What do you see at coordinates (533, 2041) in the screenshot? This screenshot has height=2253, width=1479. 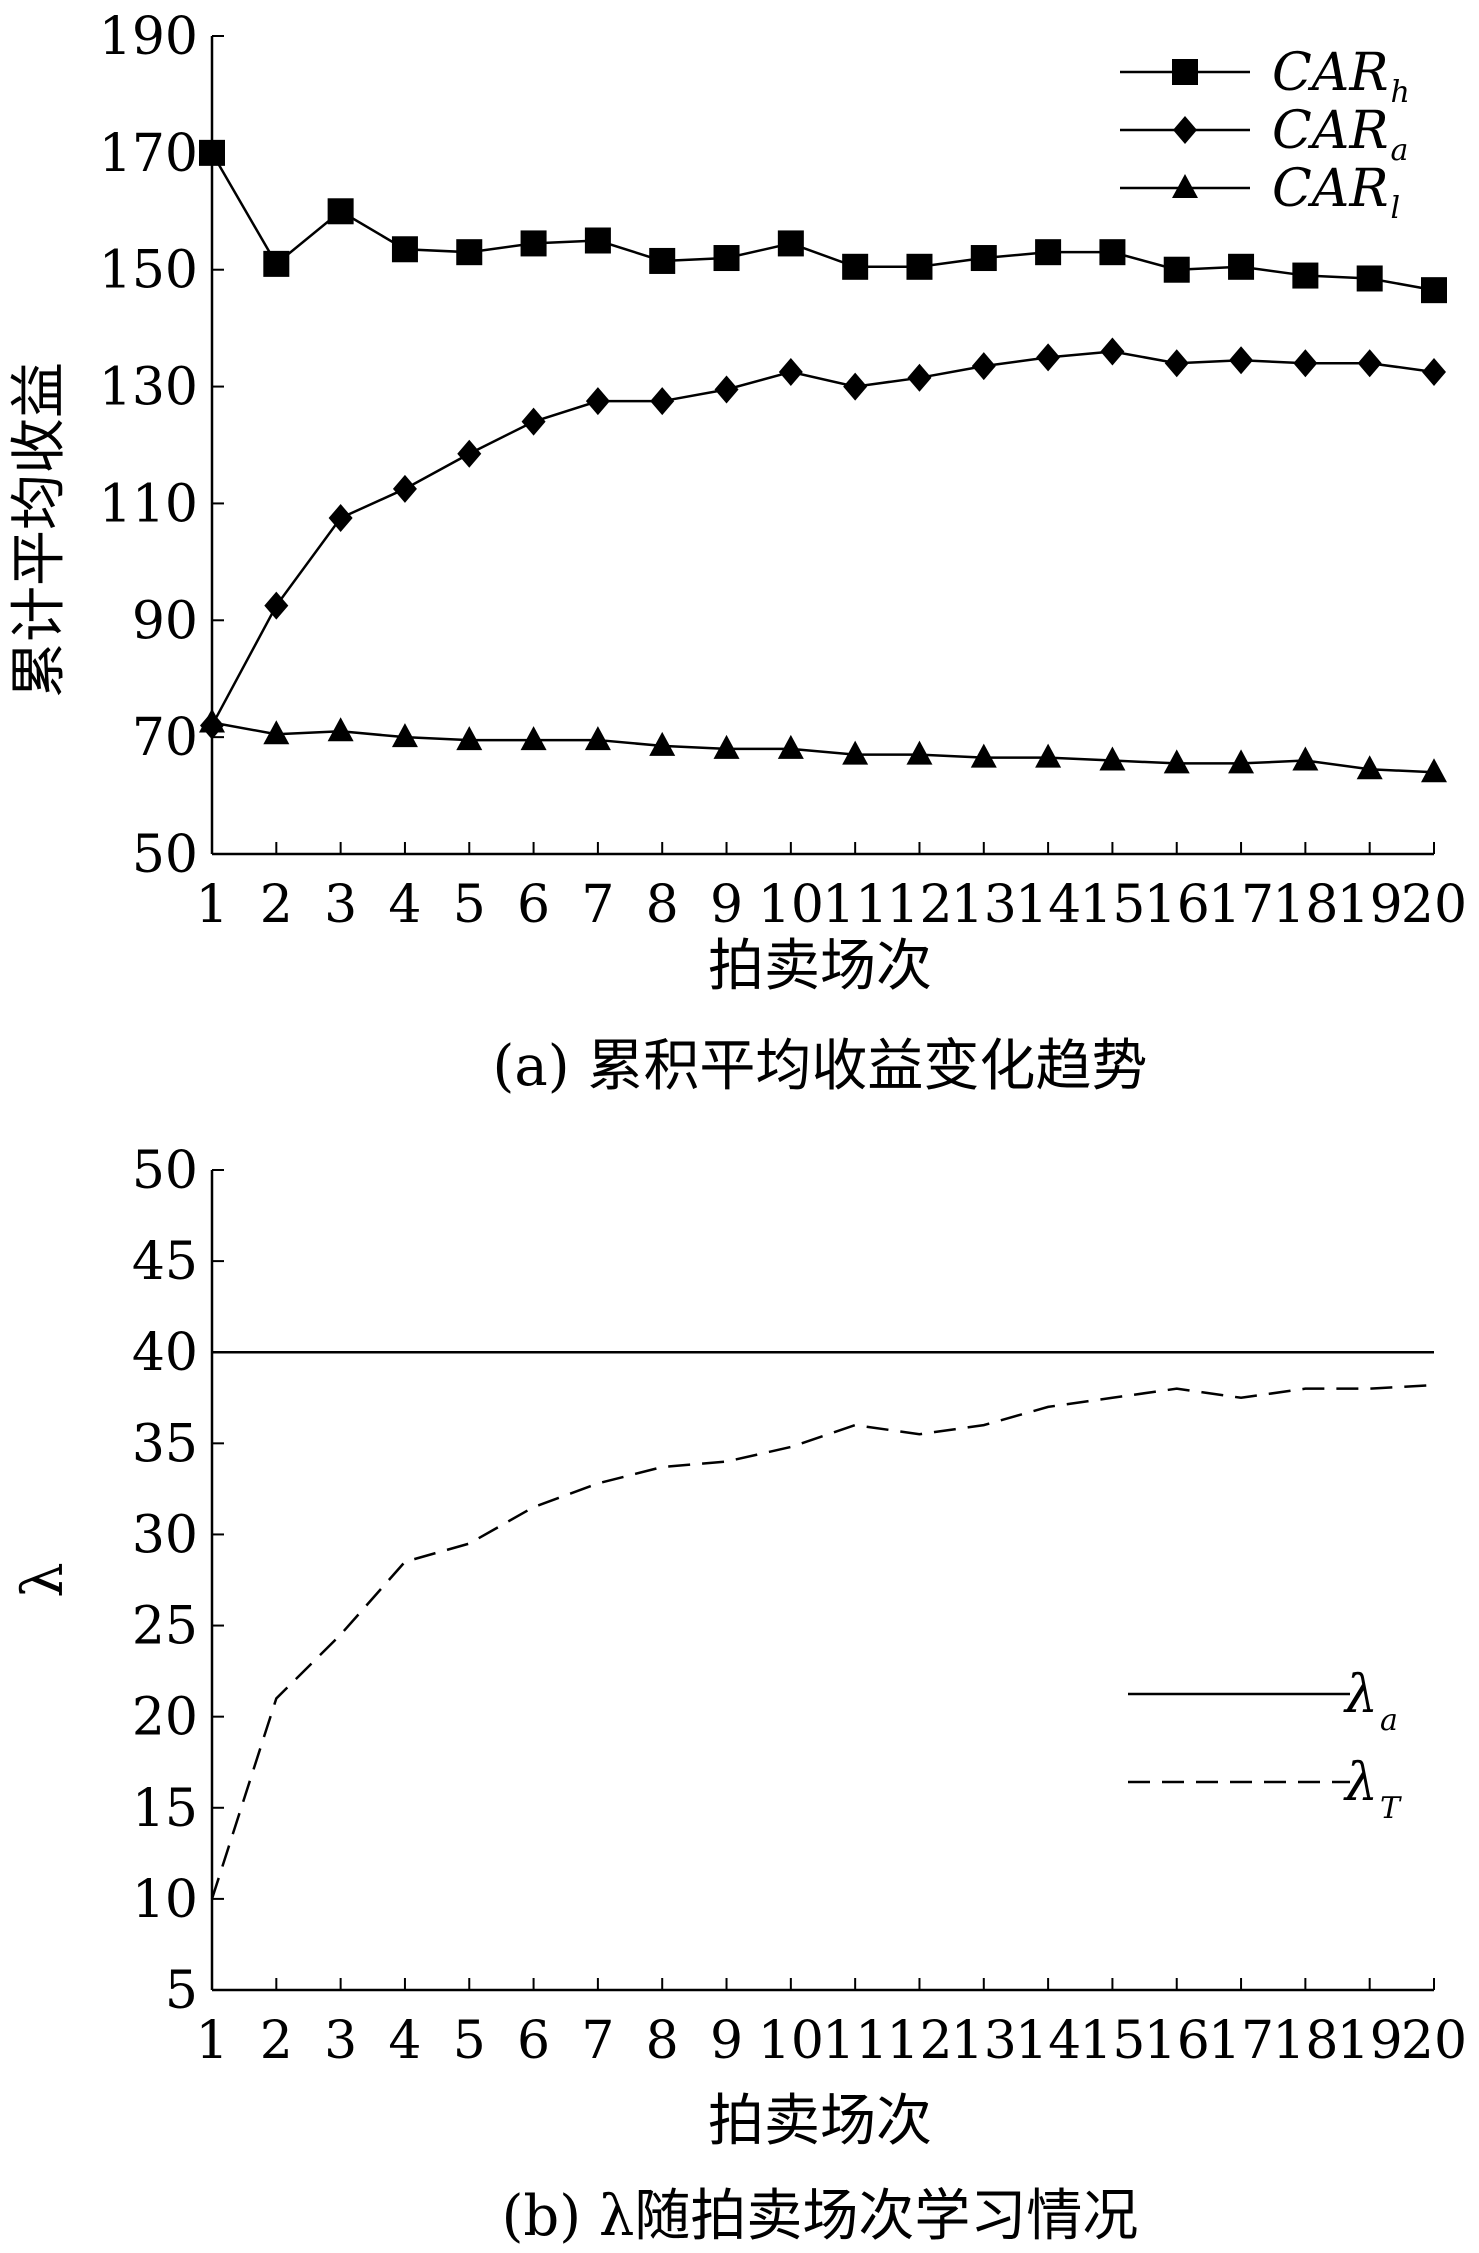 I see `x-tick-label: 6` at bounding box center [533, 2041].